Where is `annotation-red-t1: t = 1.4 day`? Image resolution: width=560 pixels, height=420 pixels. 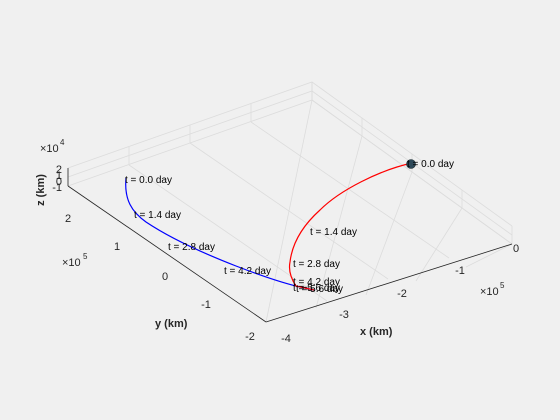 annotation-red-t1: t = 1.4 day is located at coordinates (333, 232).